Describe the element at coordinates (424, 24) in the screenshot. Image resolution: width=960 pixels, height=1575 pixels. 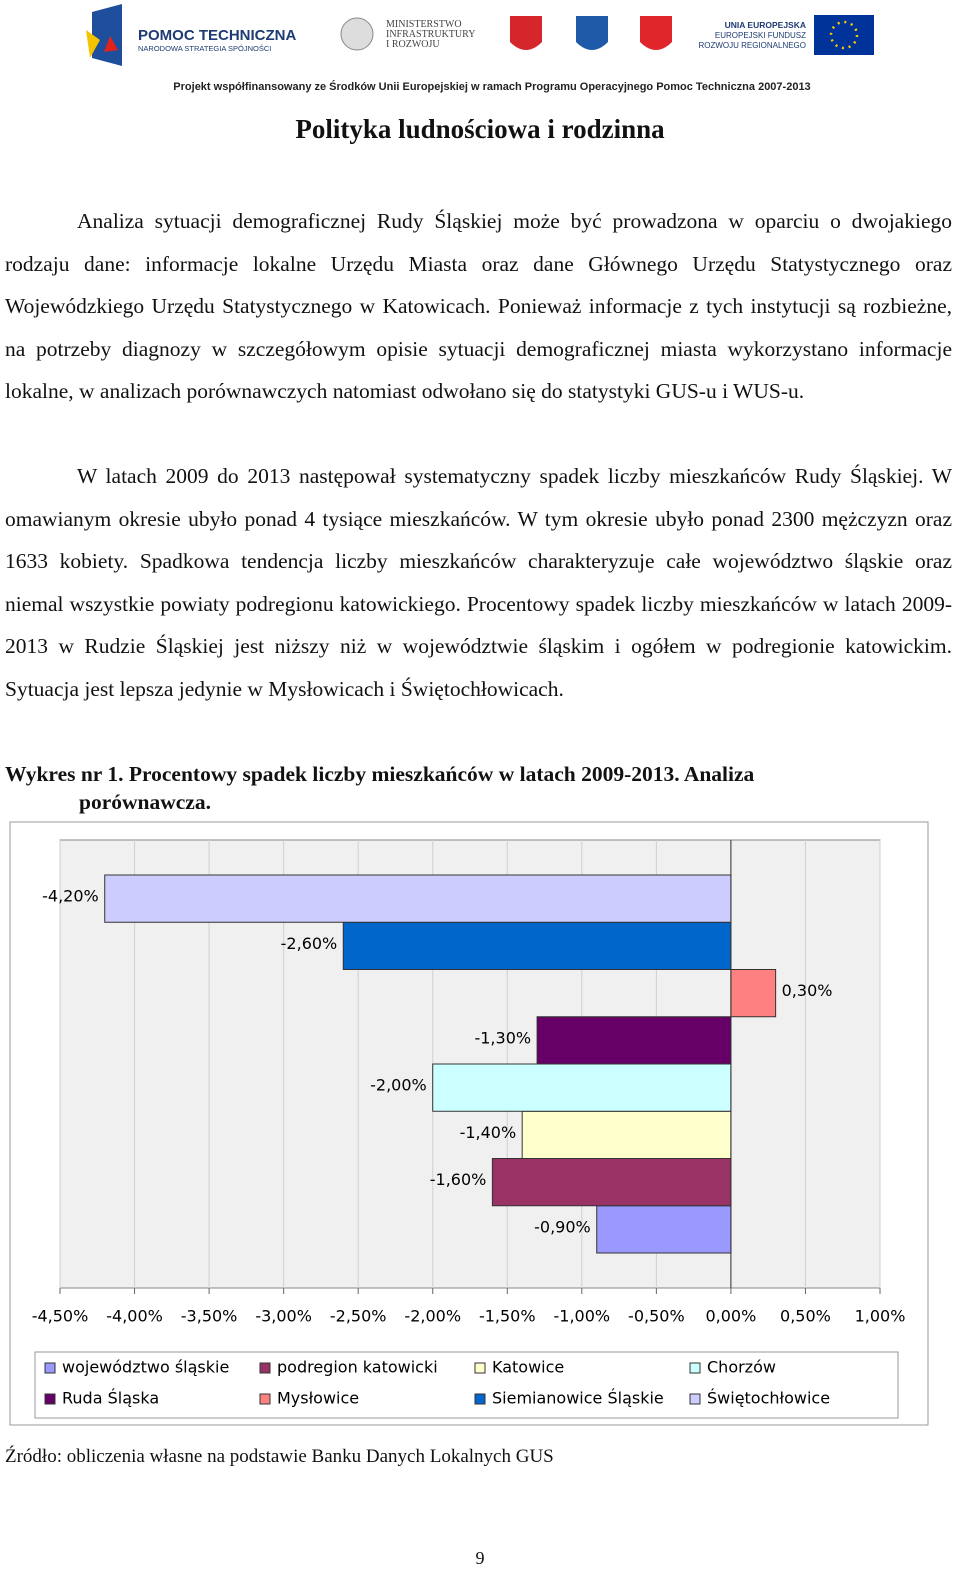
I see `ministry-line: MINISTERSTWO` at that location.